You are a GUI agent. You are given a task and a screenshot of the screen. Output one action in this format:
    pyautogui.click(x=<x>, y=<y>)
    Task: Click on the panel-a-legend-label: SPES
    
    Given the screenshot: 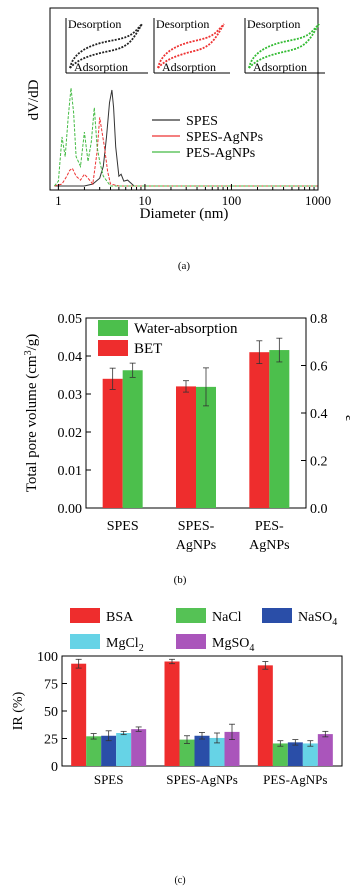 What is the action you would take?
    pyautogui.click(x=202, y=121)
    